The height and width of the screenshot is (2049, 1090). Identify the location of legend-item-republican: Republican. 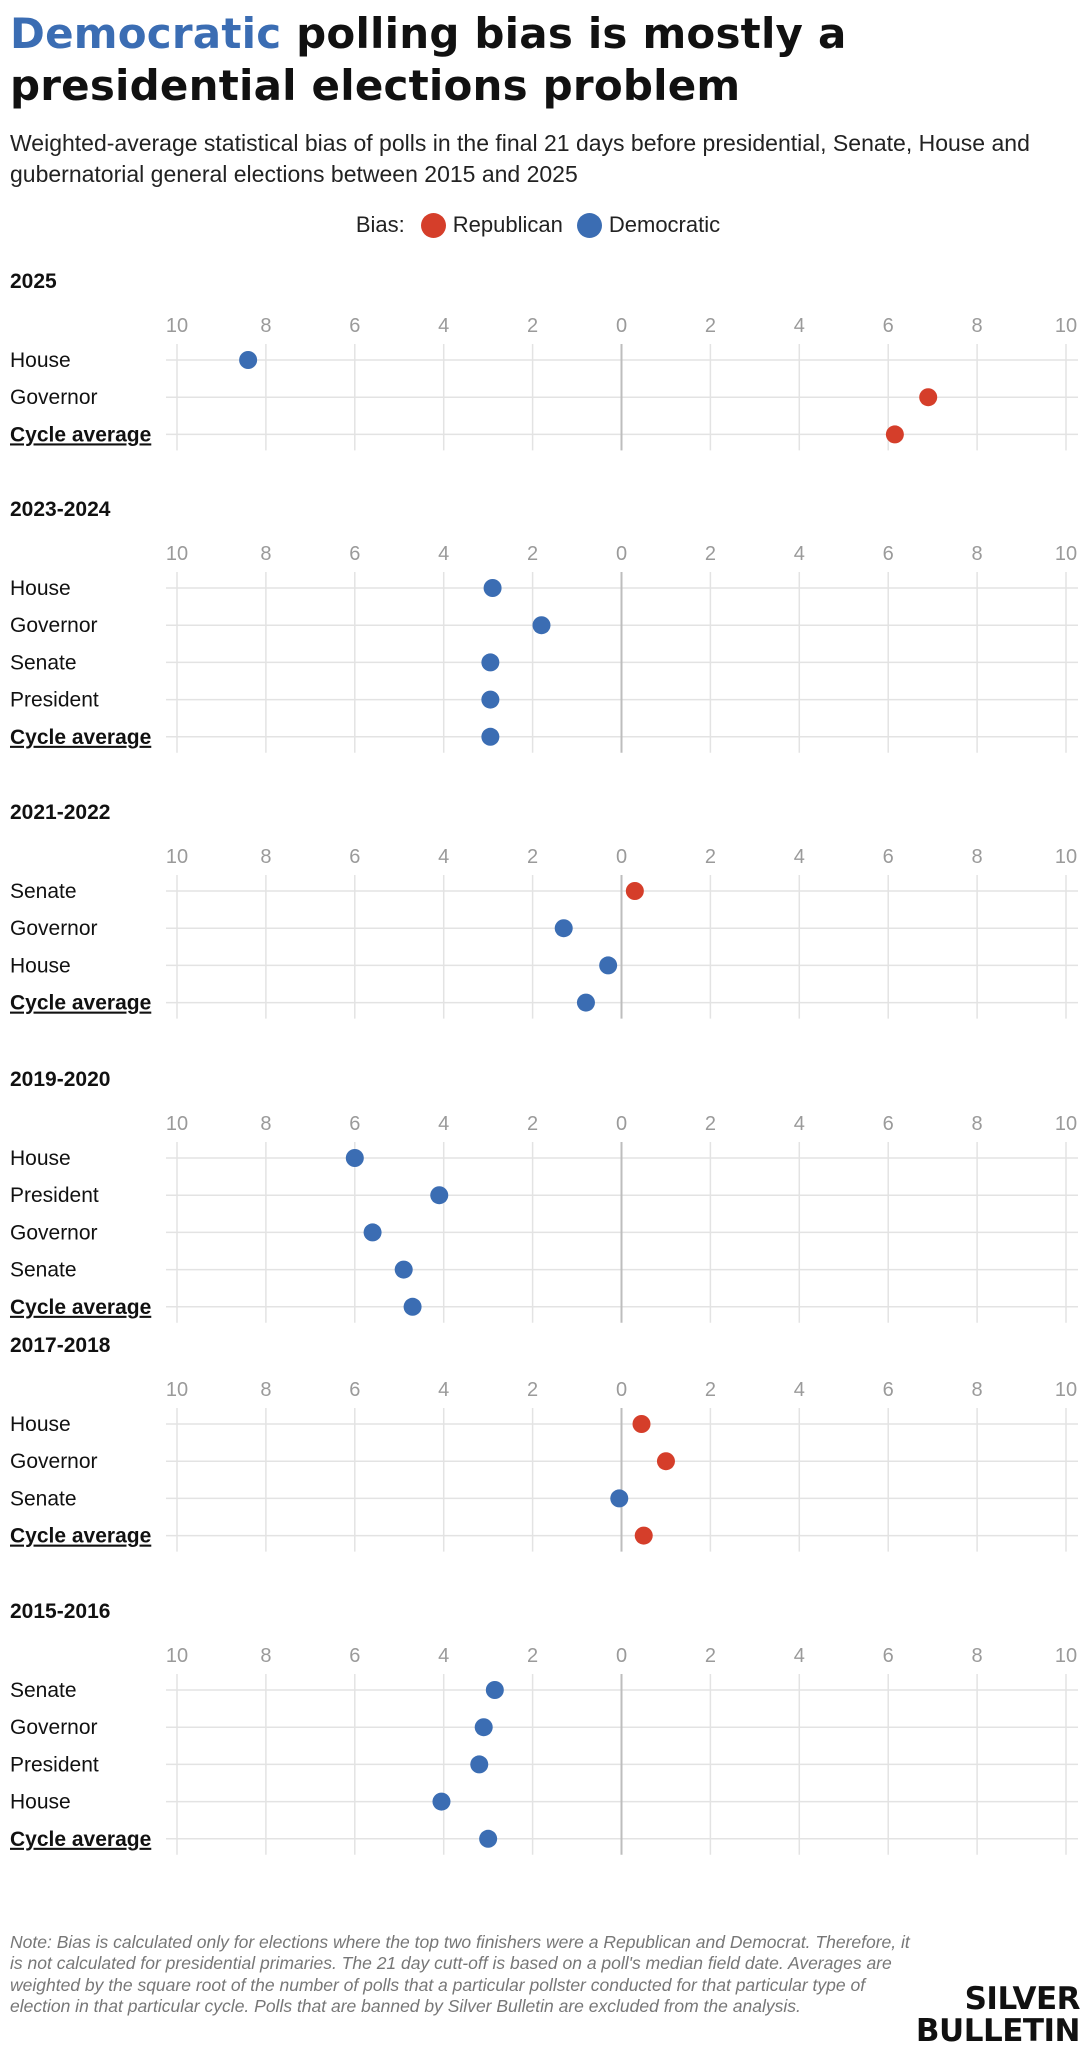
(491, 225).